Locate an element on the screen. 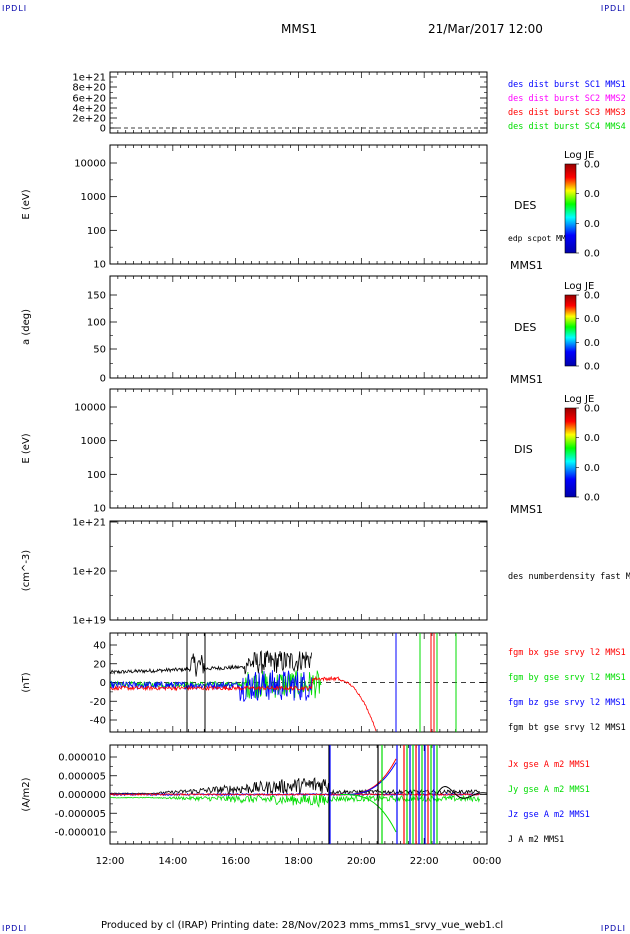  corner-label-bl: IPDLI is located at coordinates (15, 928).